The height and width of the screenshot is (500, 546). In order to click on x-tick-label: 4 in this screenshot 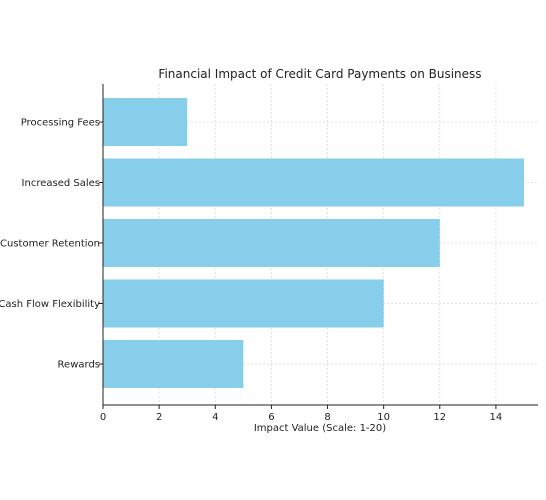, I will do `click(215, 417)`.